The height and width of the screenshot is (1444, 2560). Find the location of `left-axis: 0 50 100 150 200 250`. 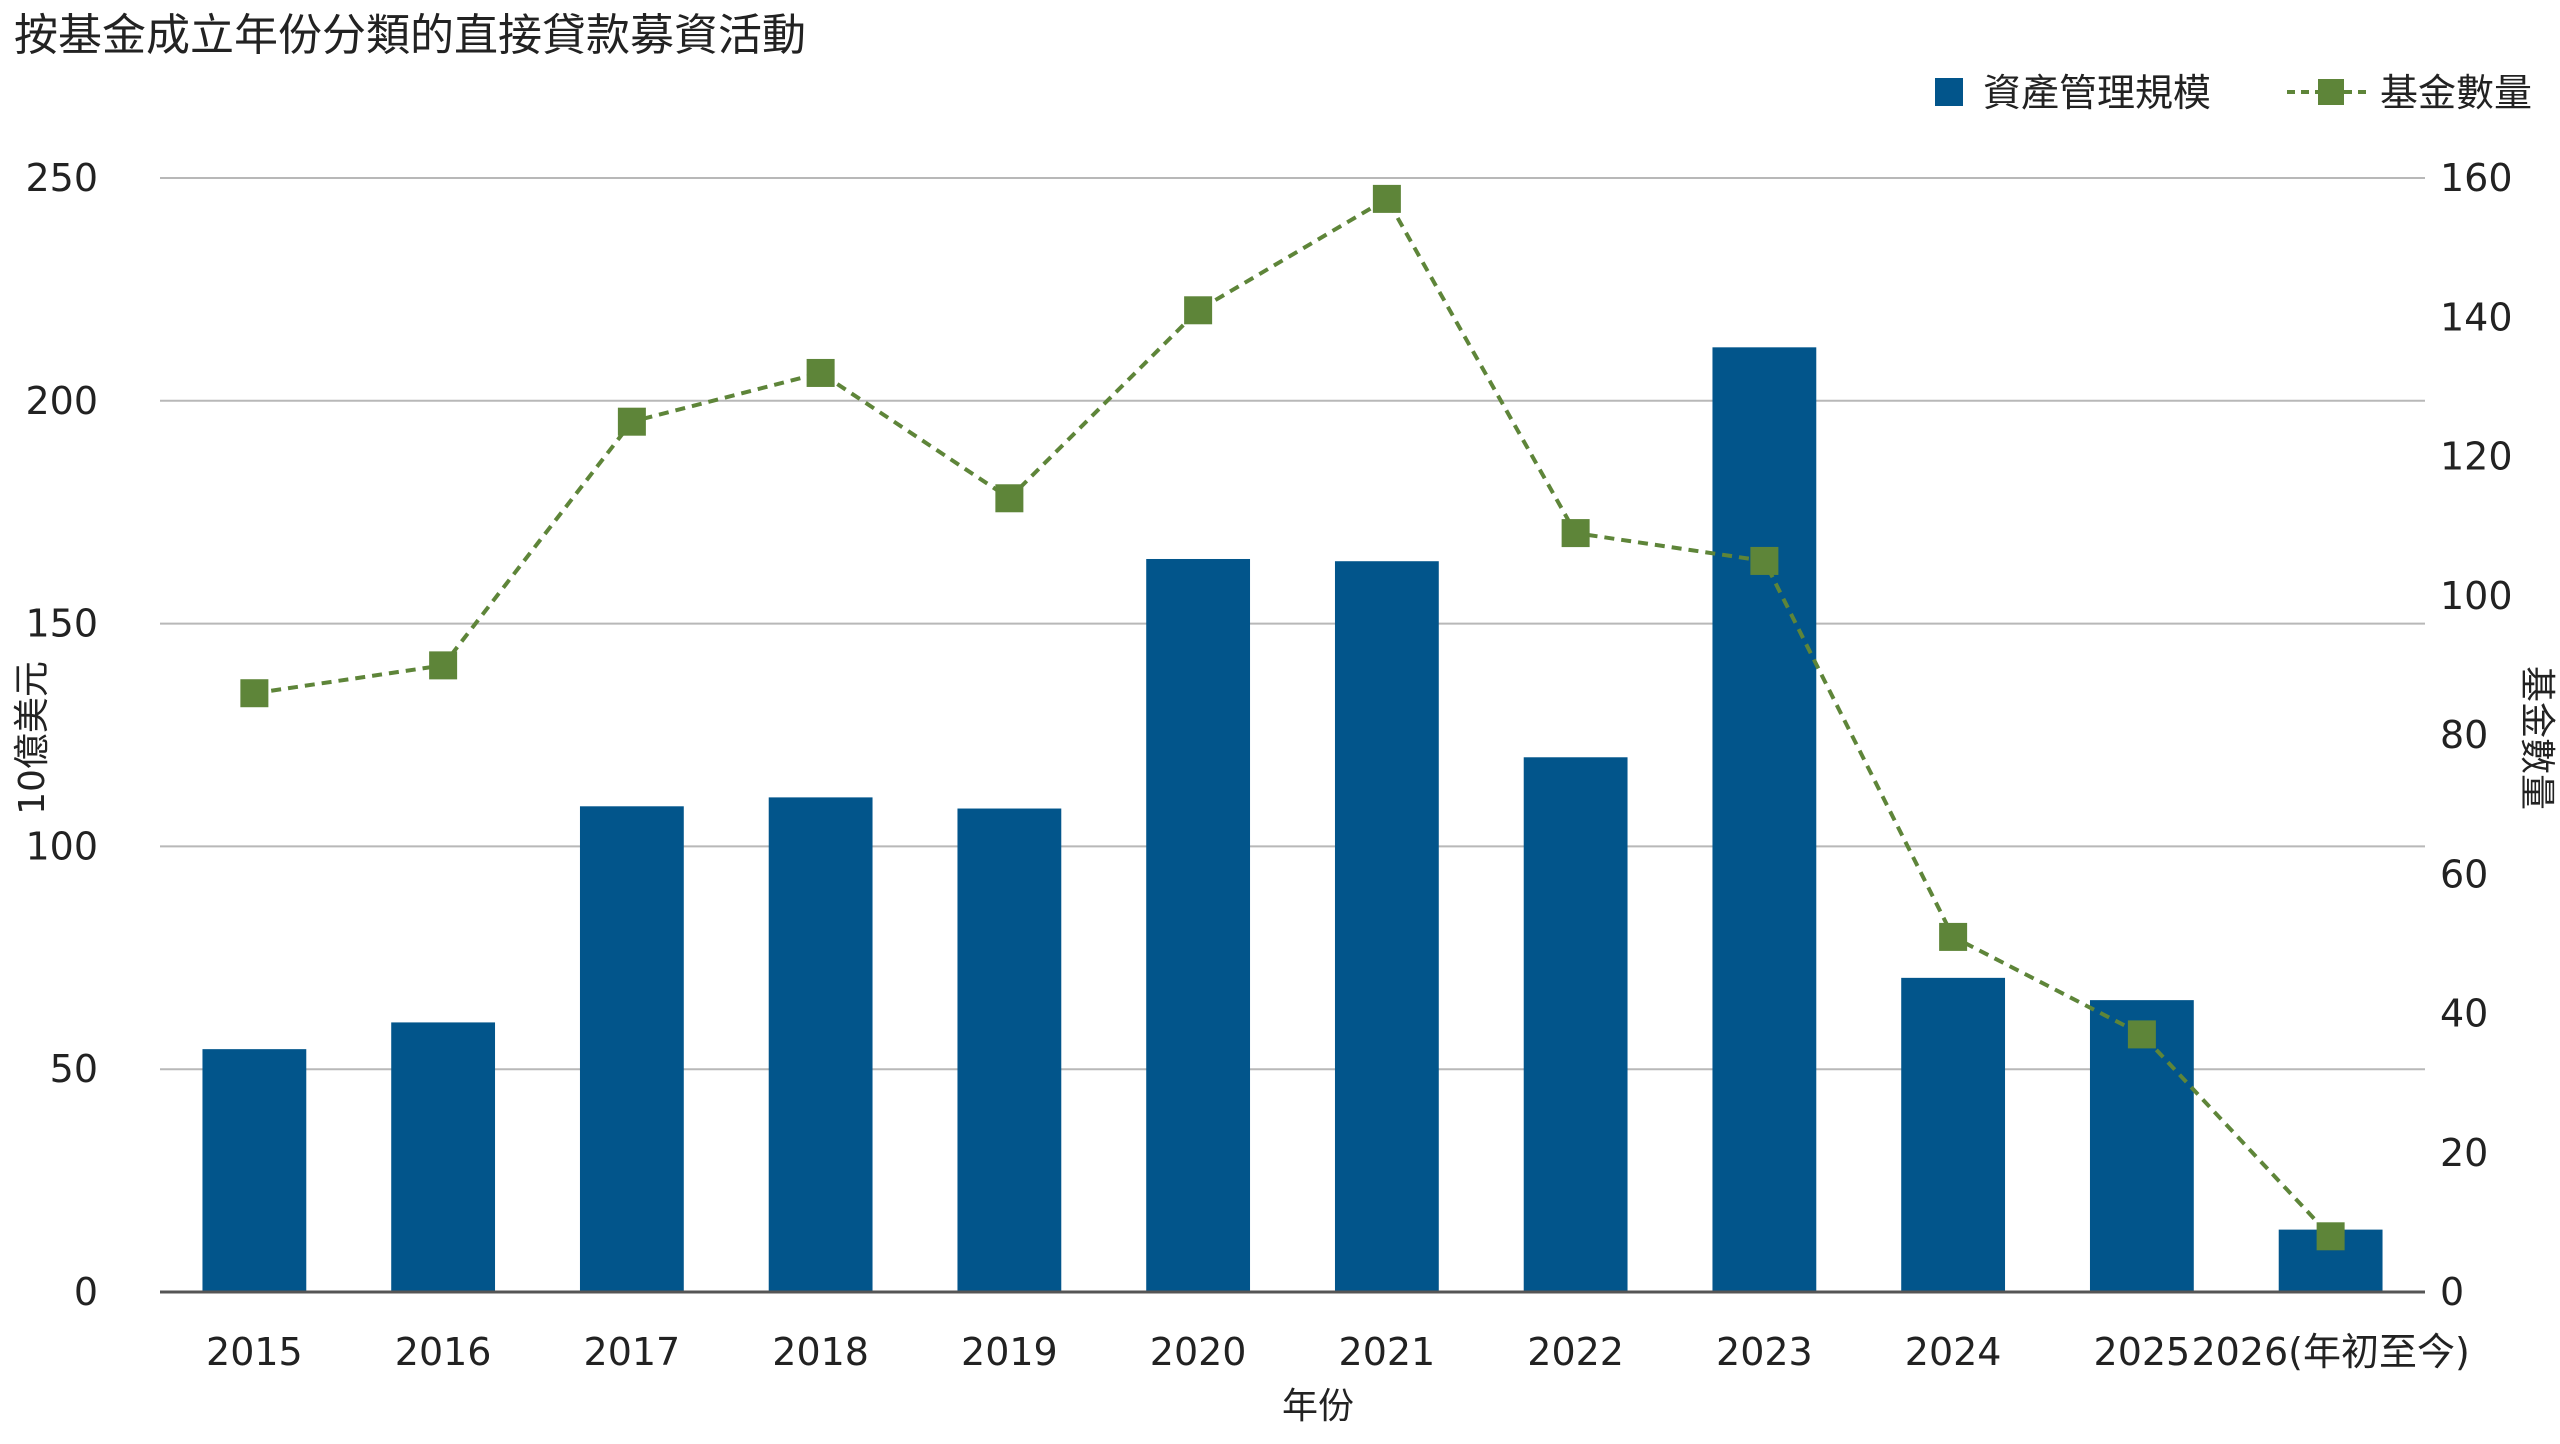

left-axis: 0 50 100 150 200 250 is located at coordinates (61, 735).